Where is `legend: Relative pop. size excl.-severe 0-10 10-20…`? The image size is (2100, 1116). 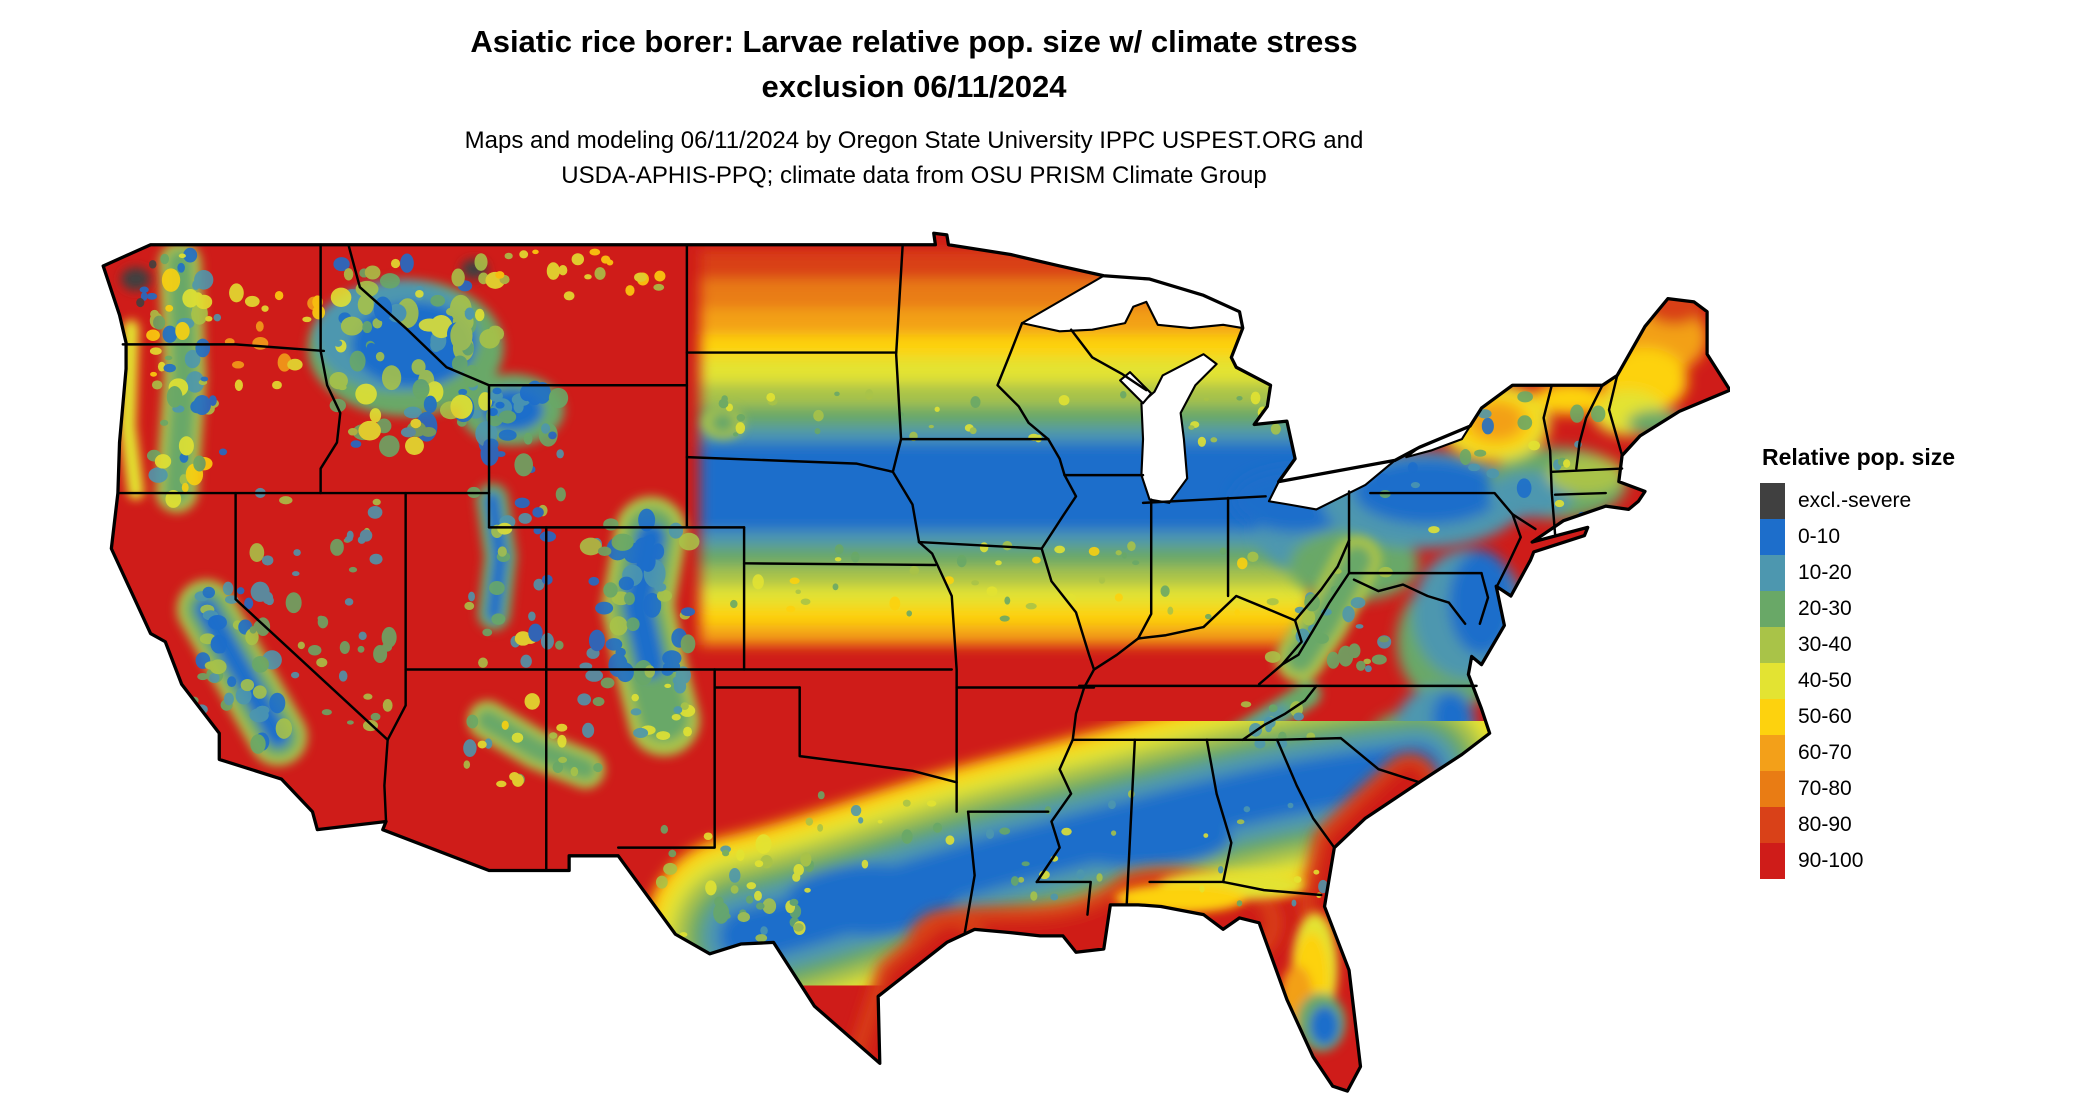 legend: Relative pop. size excl.-severe 0-10 10-20… is located at coordinates (1925, 661).